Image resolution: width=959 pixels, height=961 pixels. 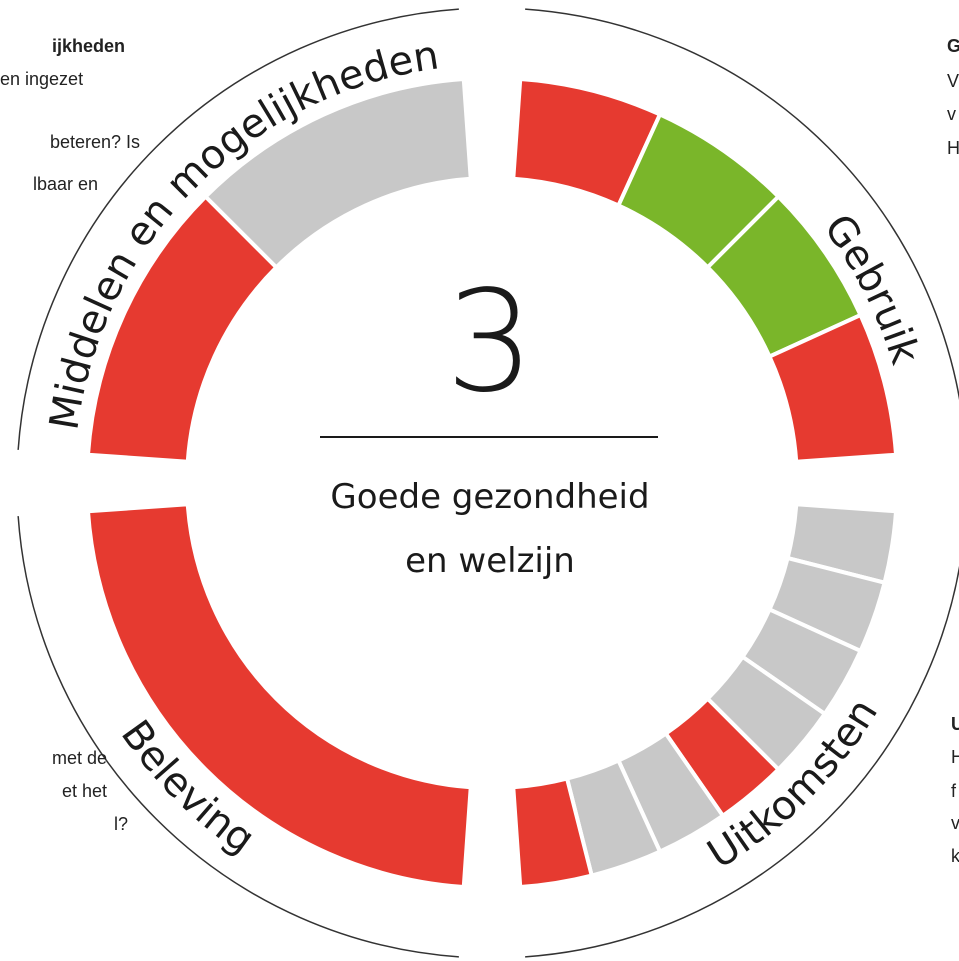 I want to click on side-text: f, so click(x=954, y=791).